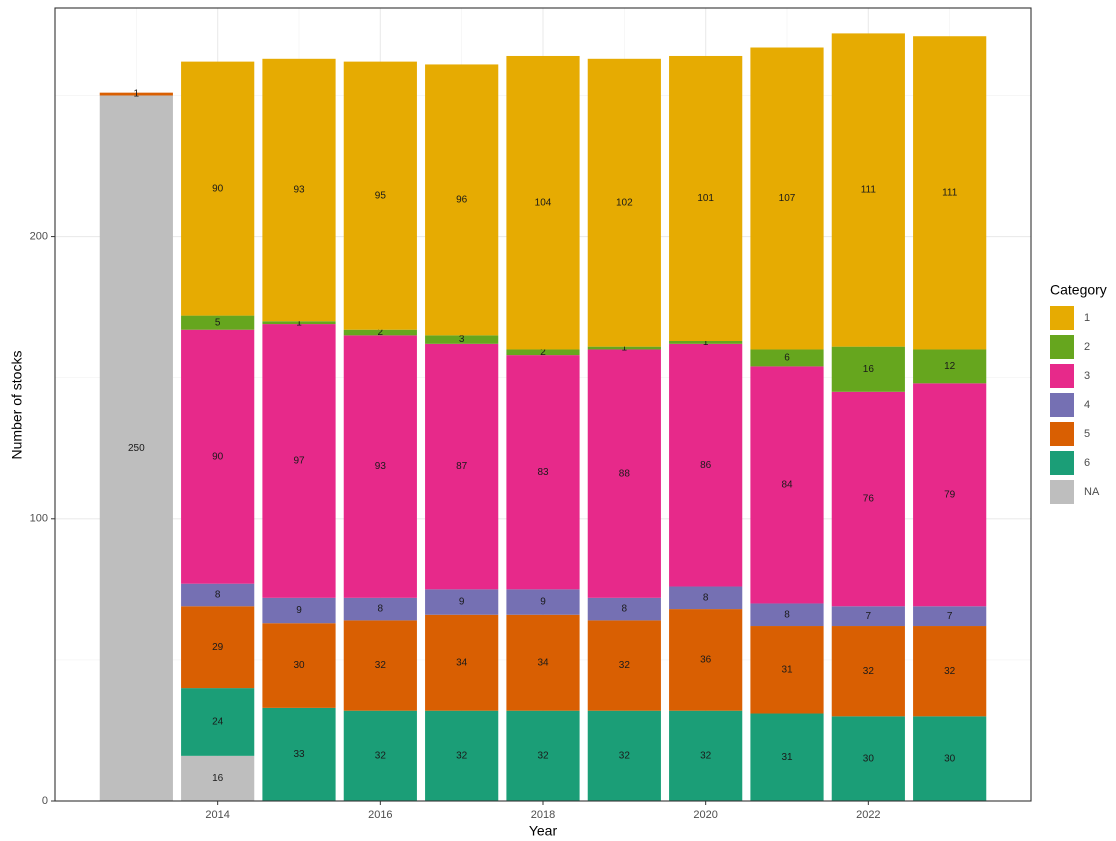 This screenshot has width=1116, height=841. I want to click on legend-label: NA, so click(1092, 492).